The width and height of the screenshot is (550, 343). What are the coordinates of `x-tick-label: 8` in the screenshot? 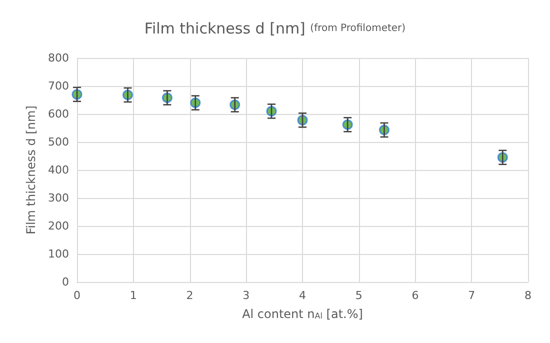 It's located at (528, 295).